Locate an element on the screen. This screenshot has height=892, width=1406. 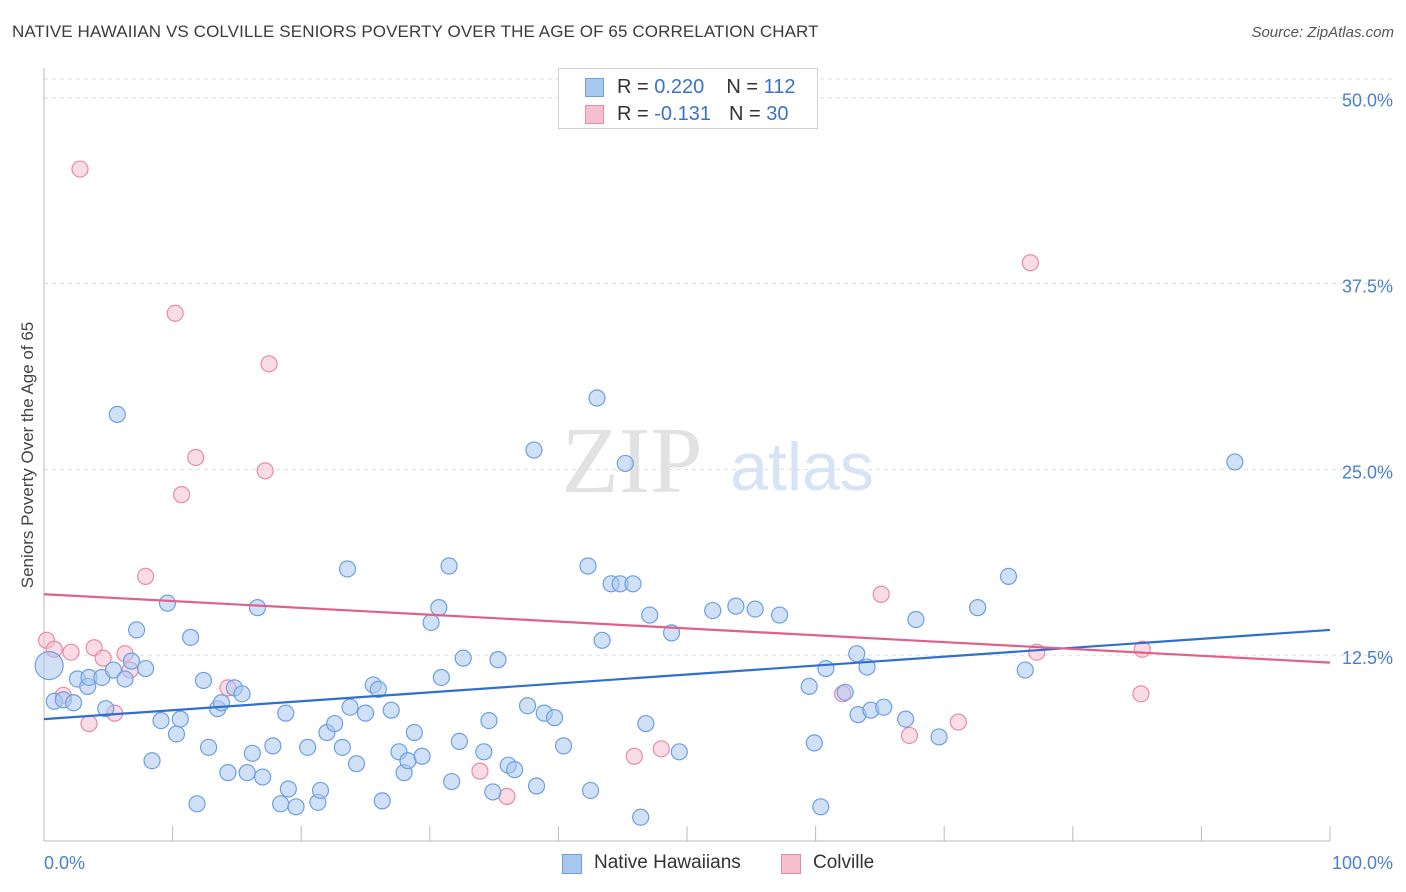
series-legend-label: Native Hawaiians is located at coordinates (667, 862).